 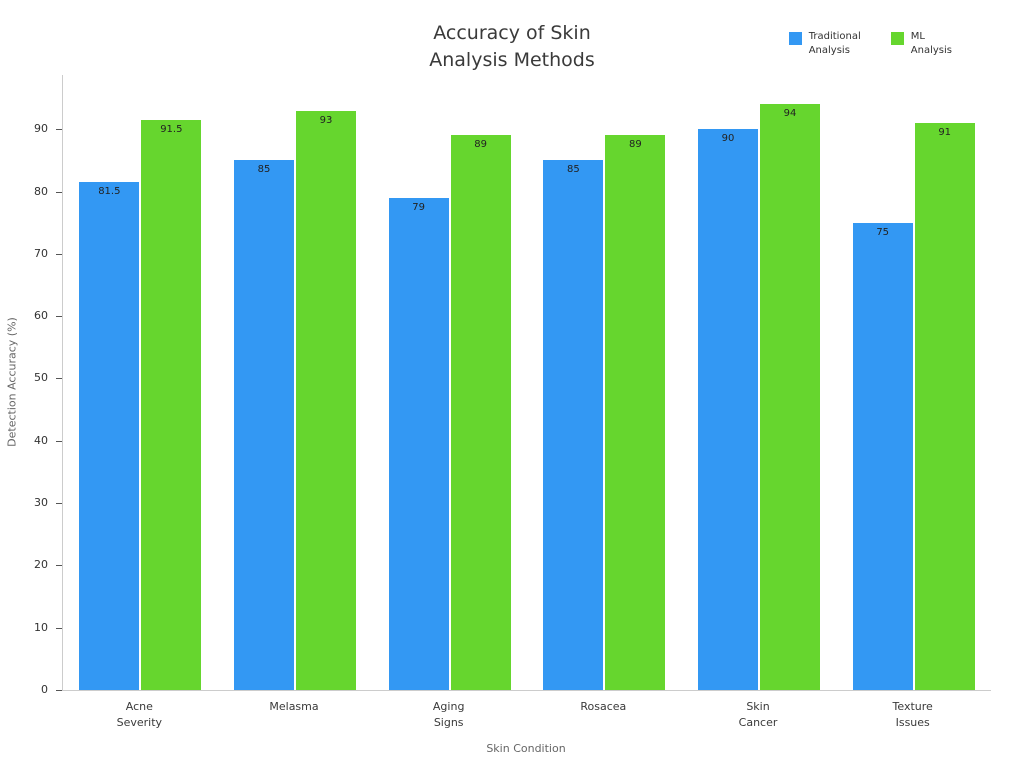 I want to click on bar-ml-analysis: 94, so click(x=790, y=397).